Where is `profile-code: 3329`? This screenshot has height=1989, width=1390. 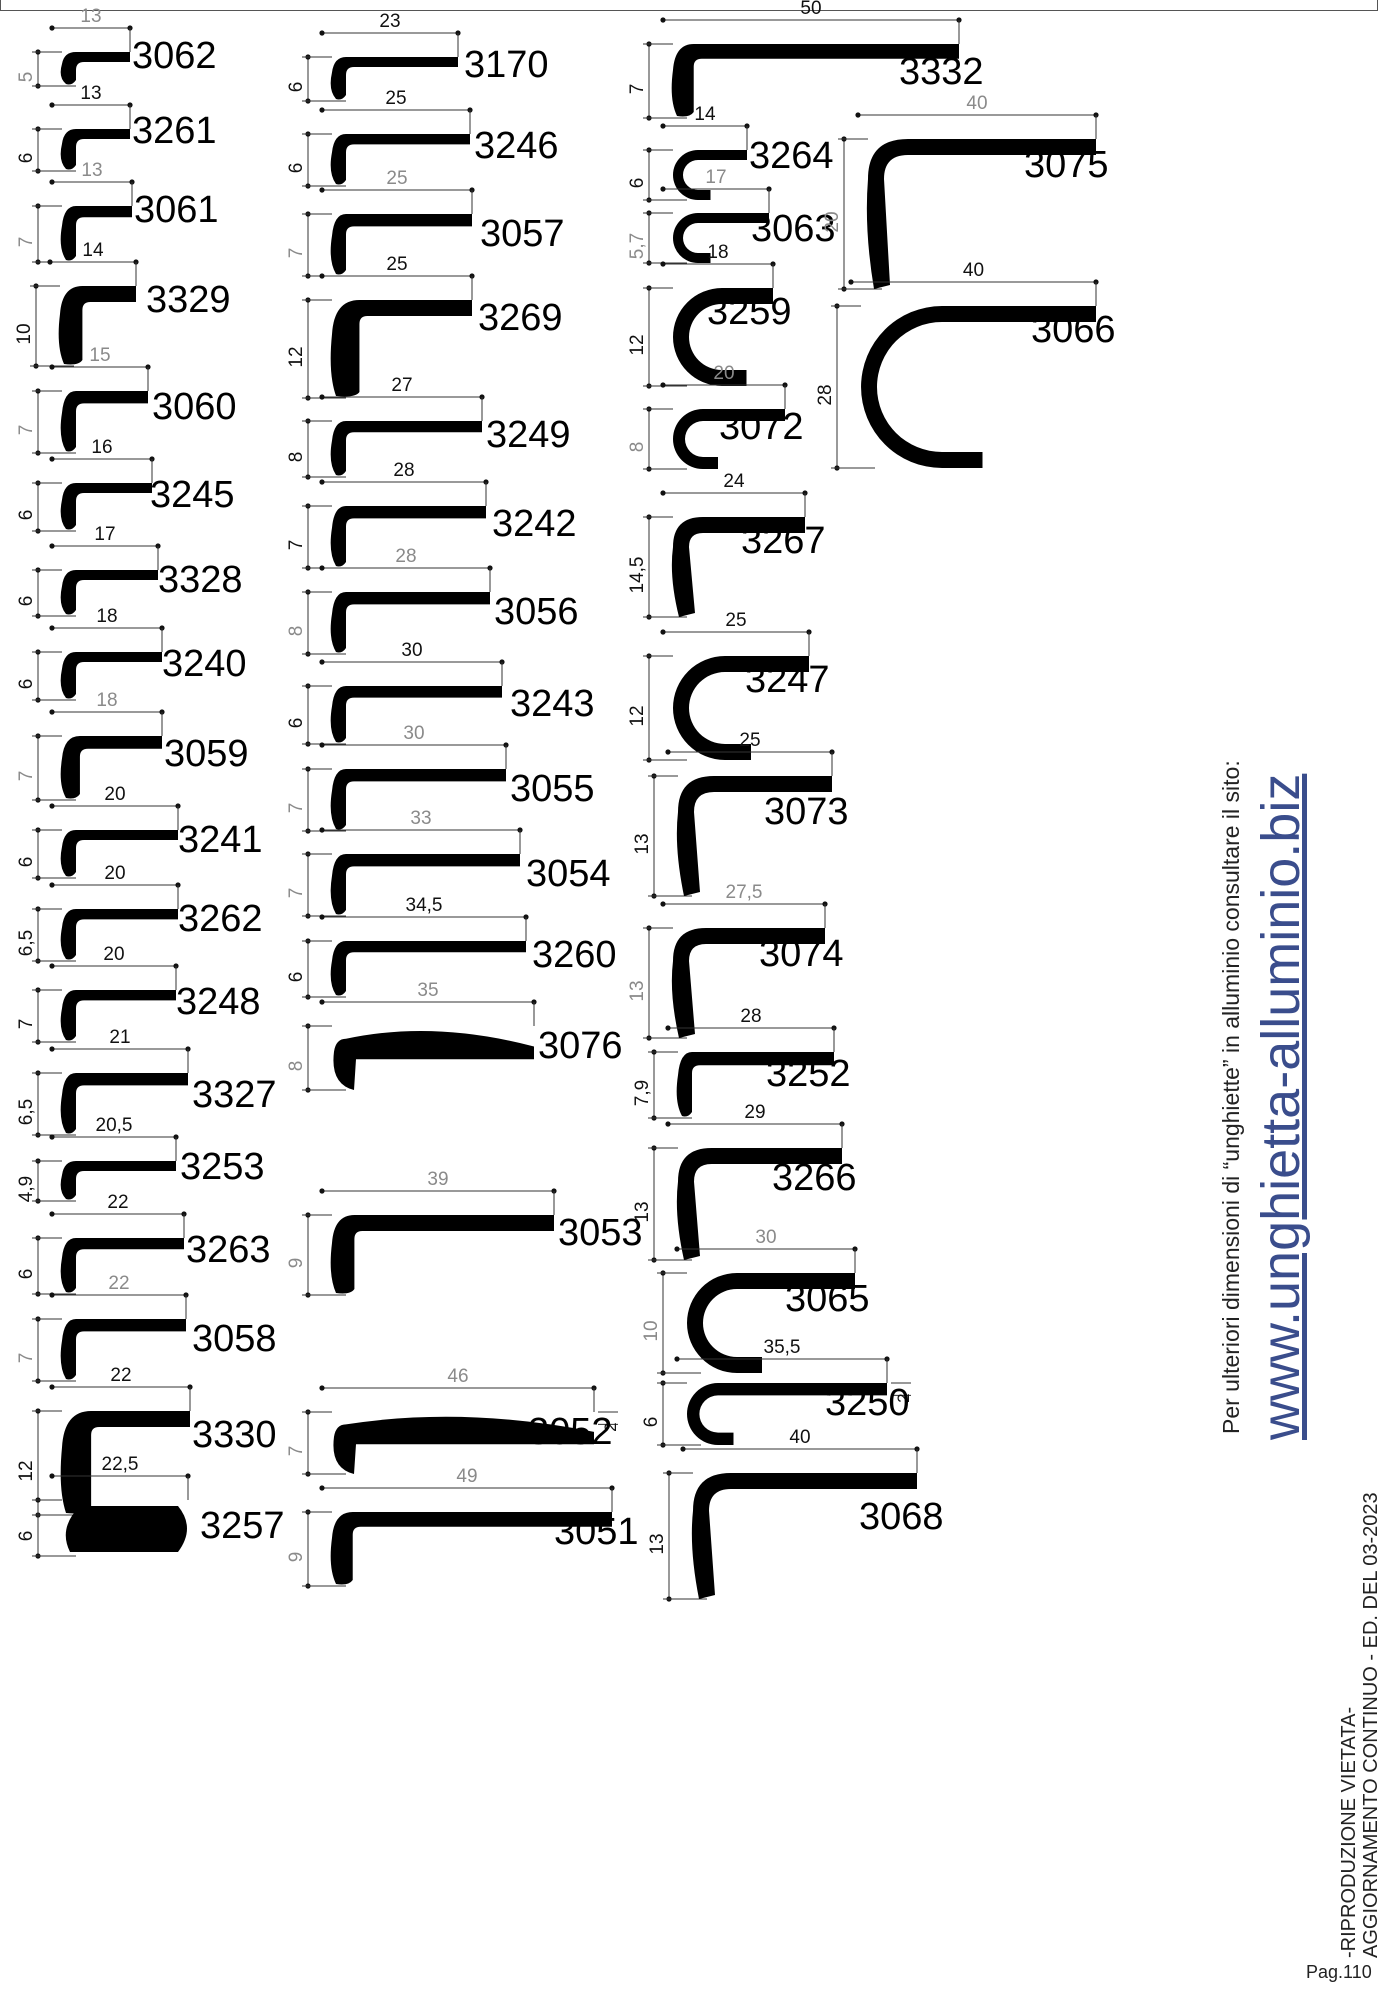
profile-code: 3329 is located at coordinates (188, 300).